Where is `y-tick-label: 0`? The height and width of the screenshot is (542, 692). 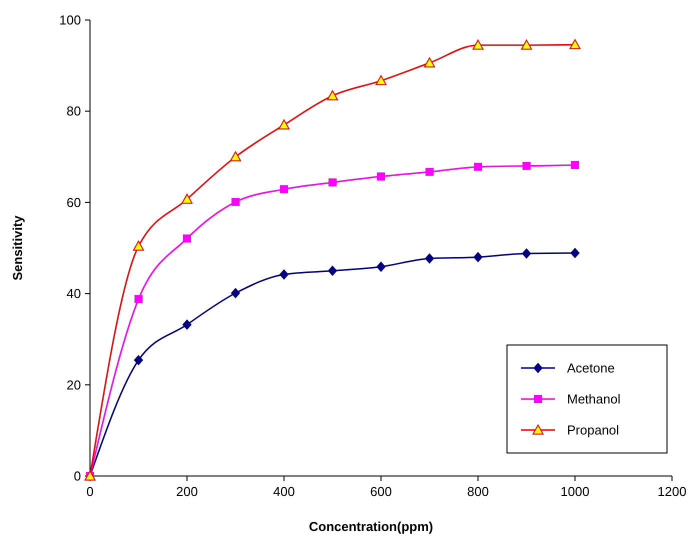
y-tick-label: 0 is located at coordinates (77, 476).